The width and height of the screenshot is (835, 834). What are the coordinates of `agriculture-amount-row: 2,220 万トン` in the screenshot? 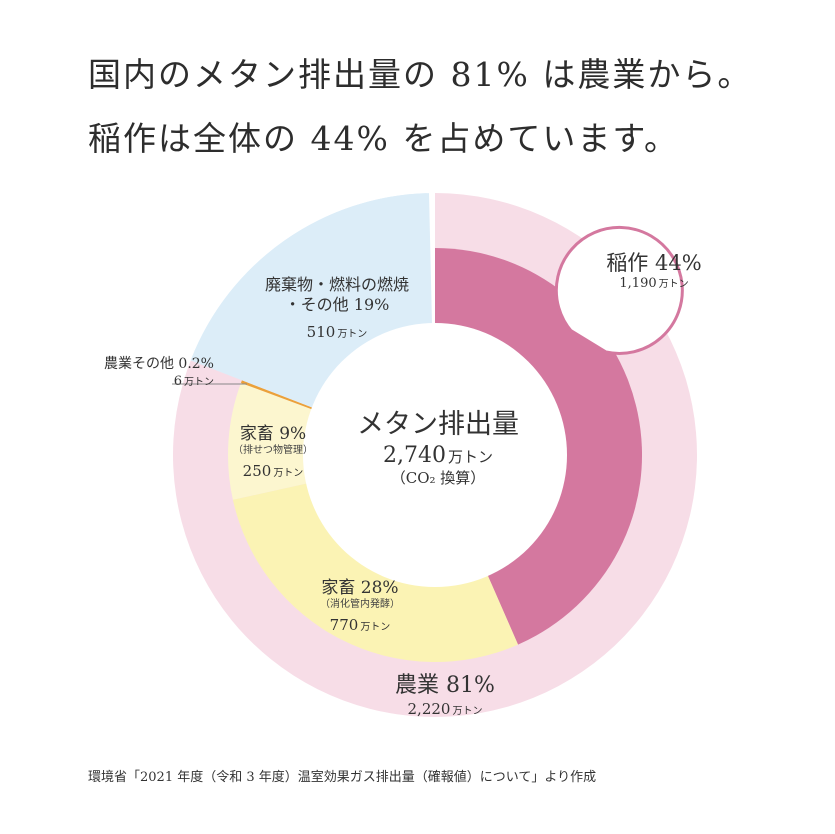 It's located at (445, 709).